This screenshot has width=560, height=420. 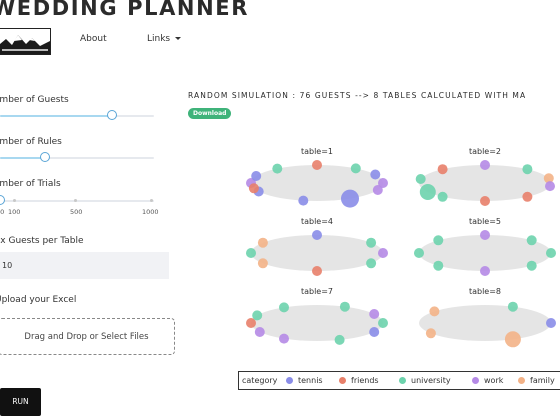 I want to click on file-dropzone: Drag and Drop or Select Files, so click(x=87, y=336).